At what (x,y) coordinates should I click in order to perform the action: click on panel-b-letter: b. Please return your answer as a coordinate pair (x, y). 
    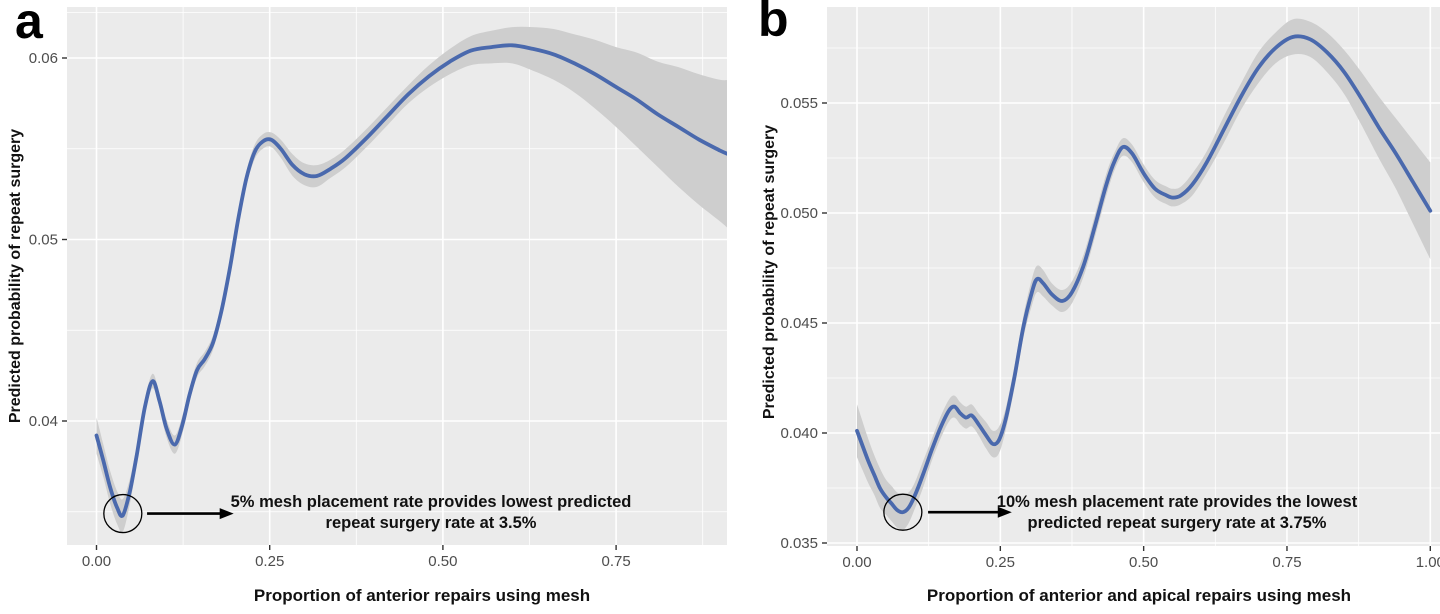
    Looking at the image, I should click on (773, 23).